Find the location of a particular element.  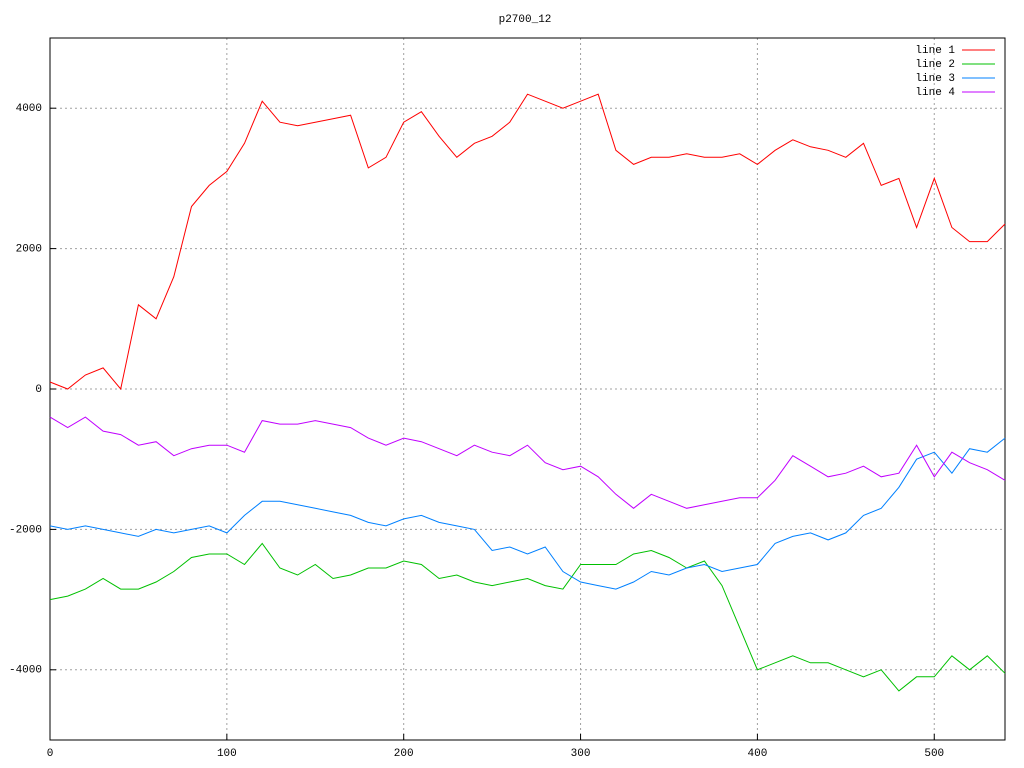

x-tick-label: 500 is located at coordinates (934, 754).